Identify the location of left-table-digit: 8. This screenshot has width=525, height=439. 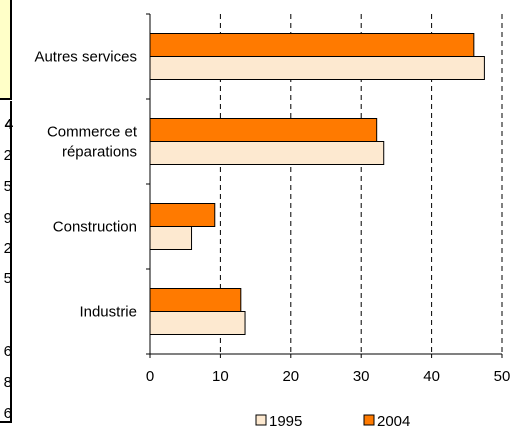
(7, 382).